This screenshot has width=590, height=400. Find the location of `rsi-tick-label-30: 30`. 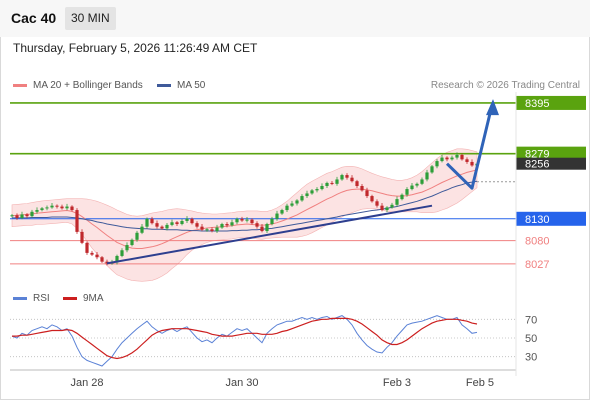

rsi-tick-label-30: 30 is located at coordinates (531, 358).